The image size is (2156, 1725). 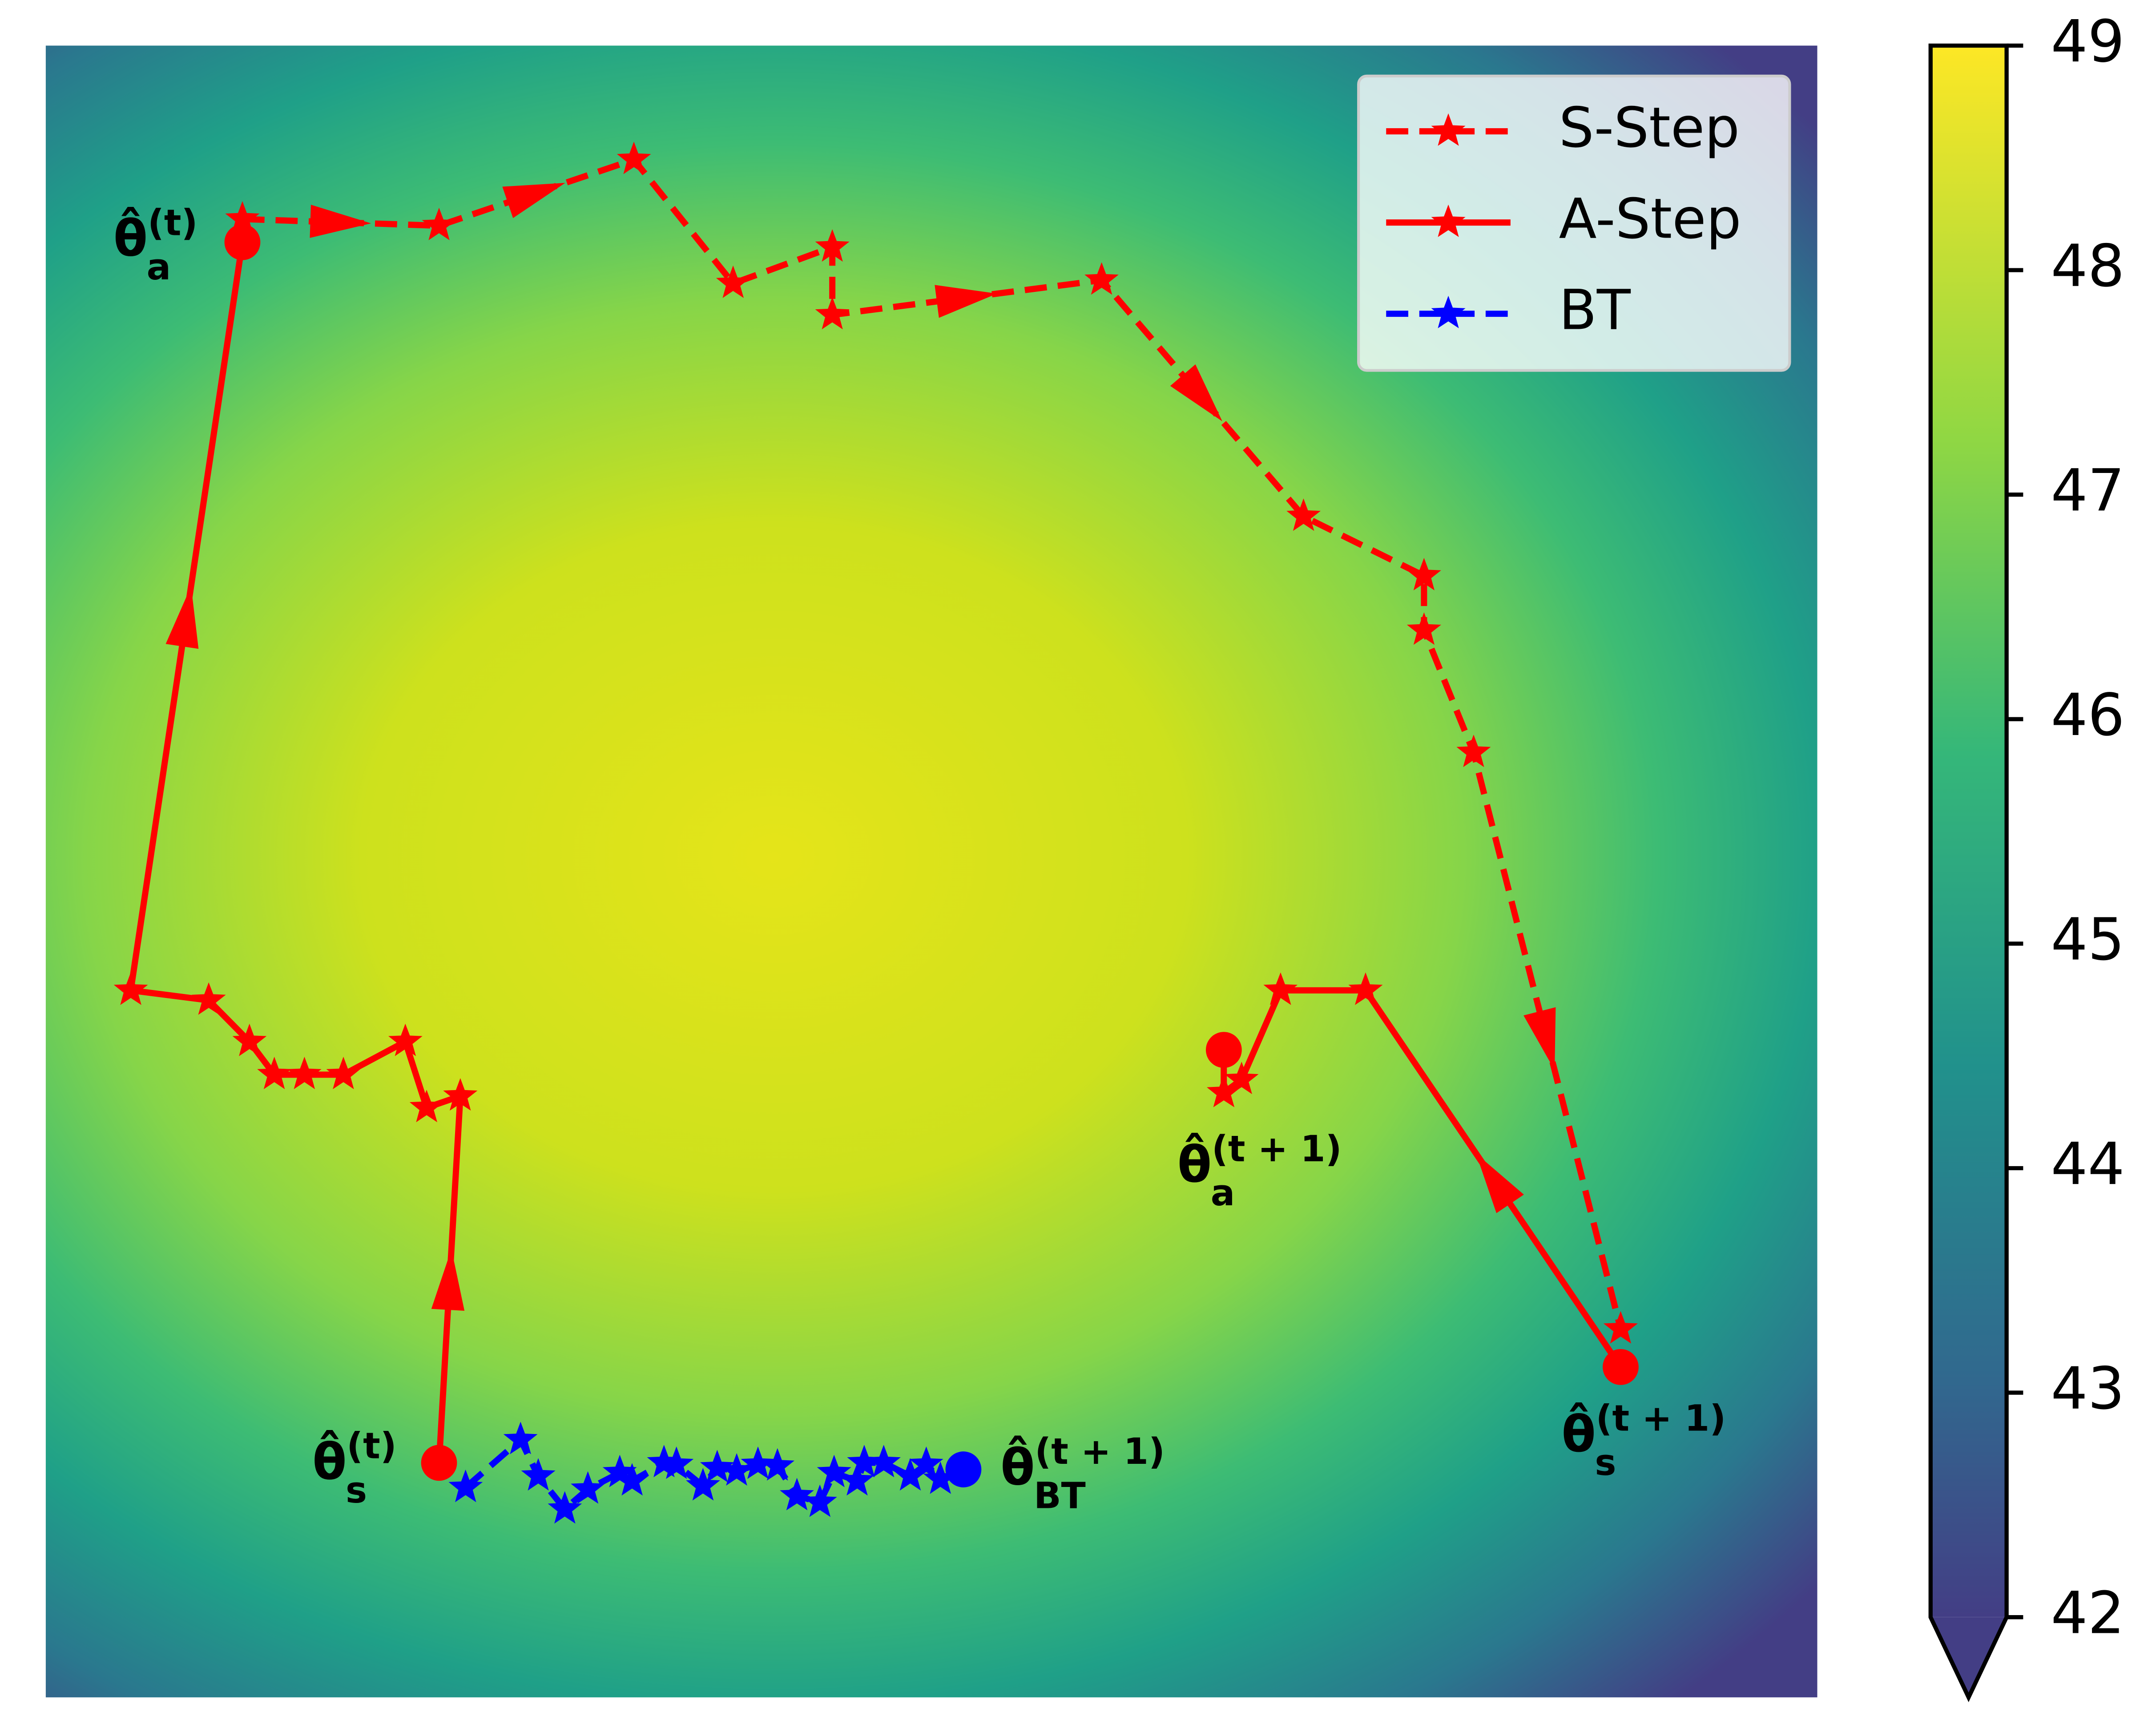 What do you see at coordinates (1595, 310) in the screenshot?
I see `legend-label: BT` at bounding box center [1595, 310].